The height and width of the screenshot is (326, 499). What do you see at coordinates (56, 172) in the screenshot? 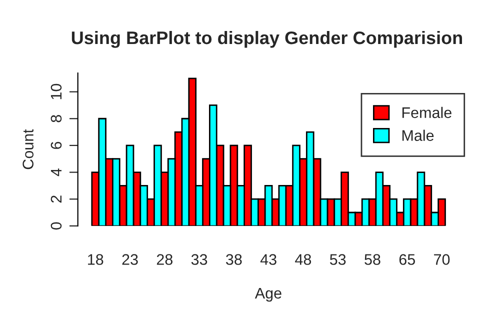
I see `y-tick-label: 4` at bounding box center [56, 172].